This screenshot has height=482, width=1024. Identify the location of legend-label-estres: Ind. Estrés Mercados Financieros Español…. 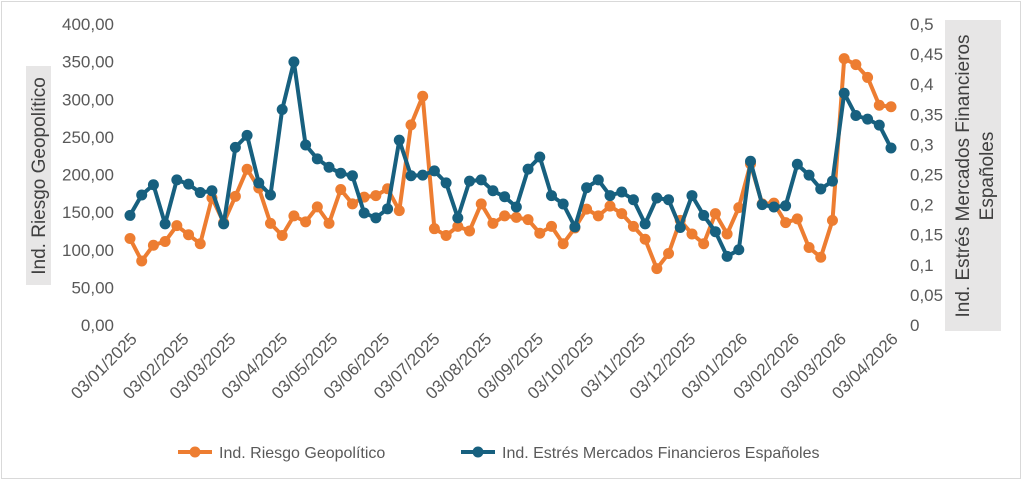
(660, 453).